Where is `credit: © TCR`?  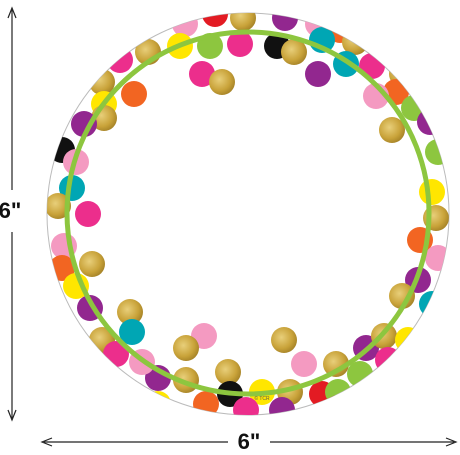
credit: © TCR is located at coordinates (262, 398).